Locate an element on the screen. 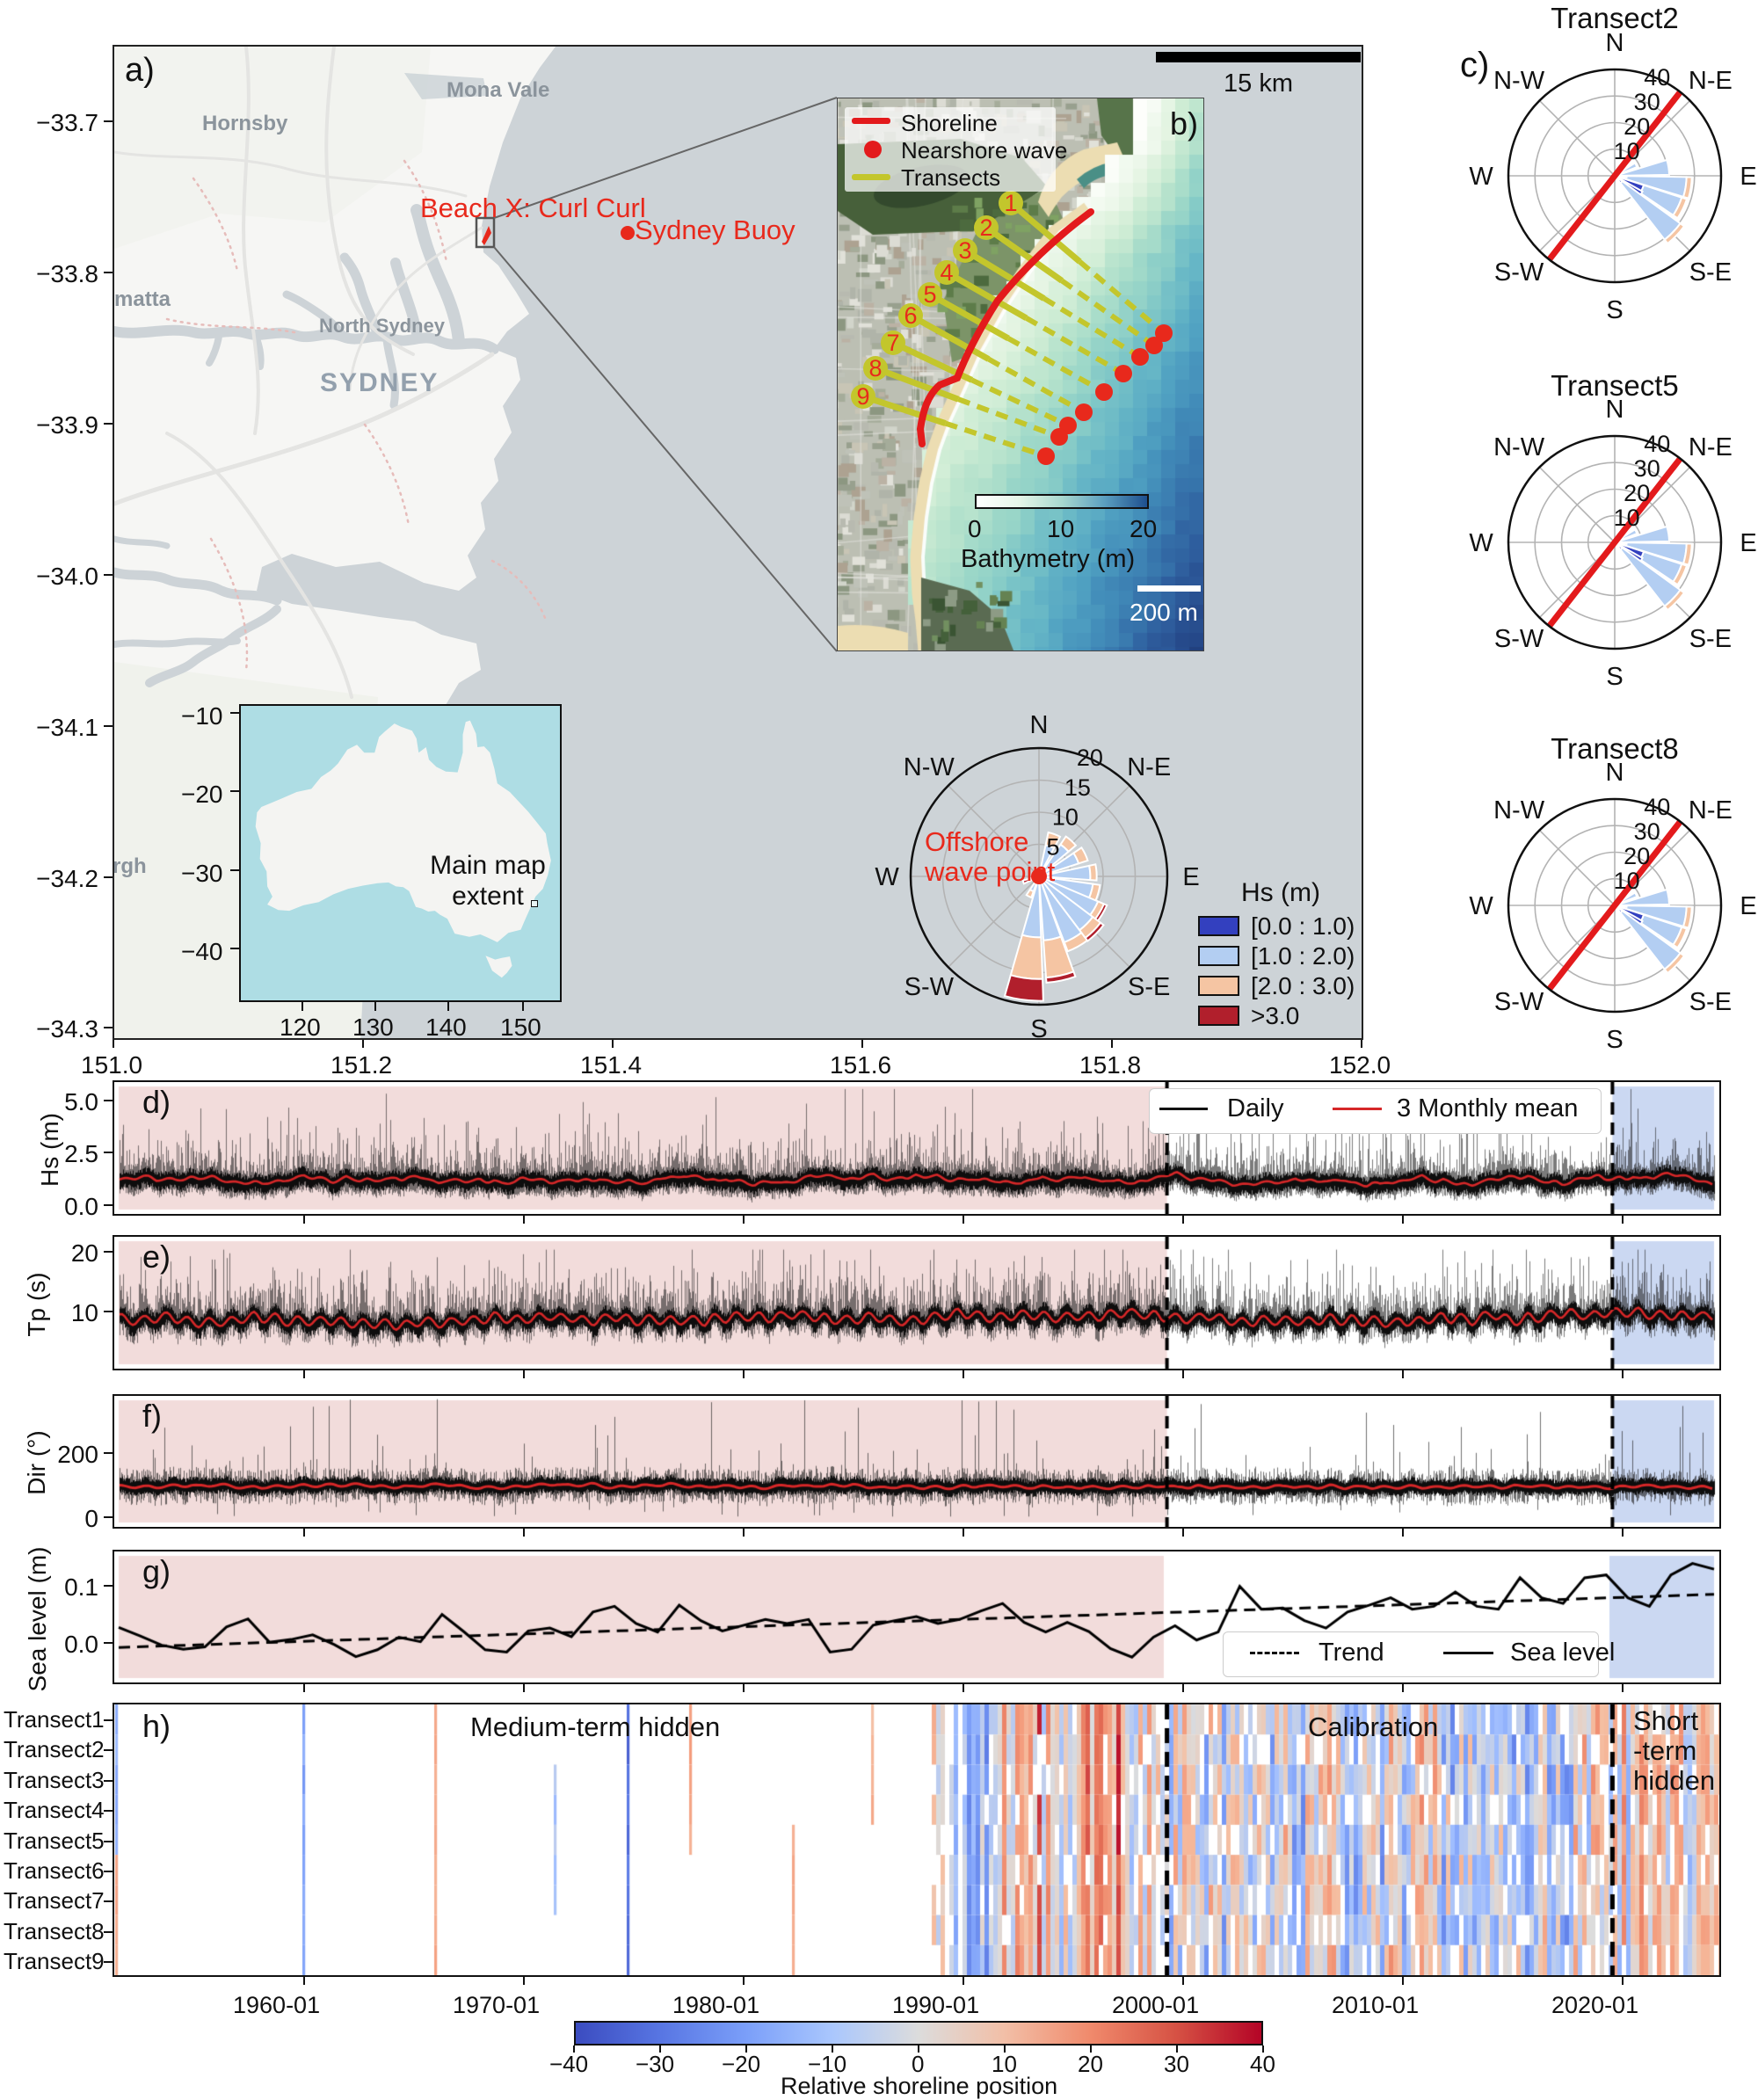 Image resolution: width=1758 pixels, height=2100 pixels. svg-text: 9 is located at coordinates (862, 396).